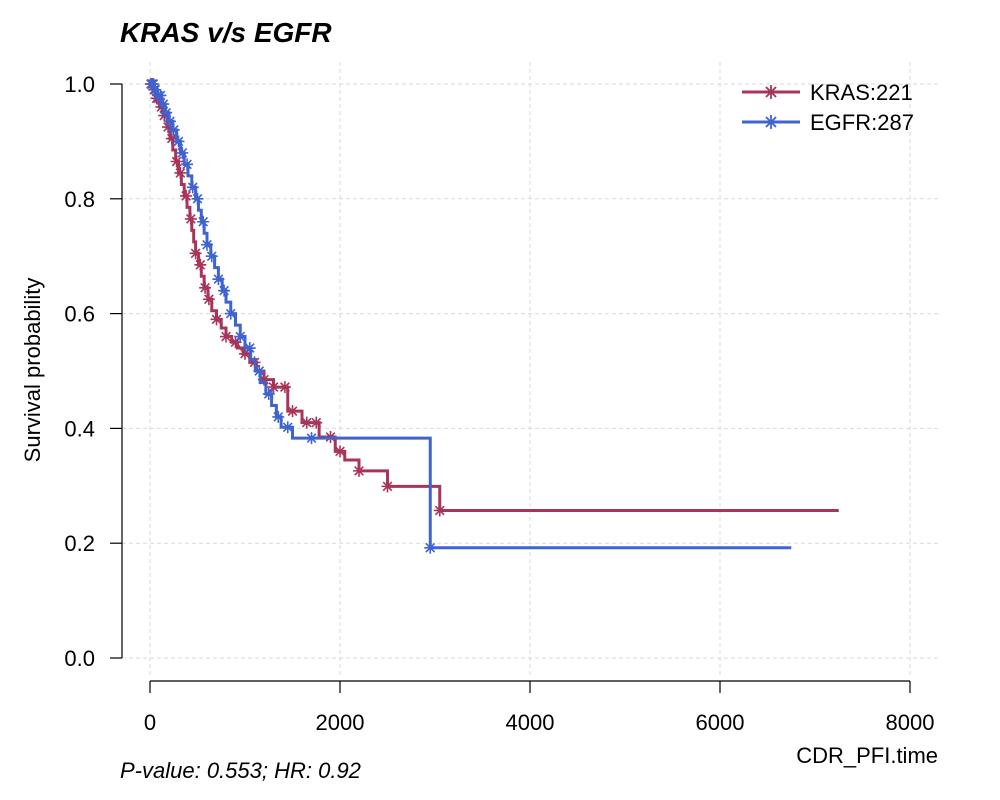 The width and height of the screenshot is (1000, 800). Describe the element at coordinates (910, 722) in the screenshot. I see `x-tick-label-4: 8000` at that location.